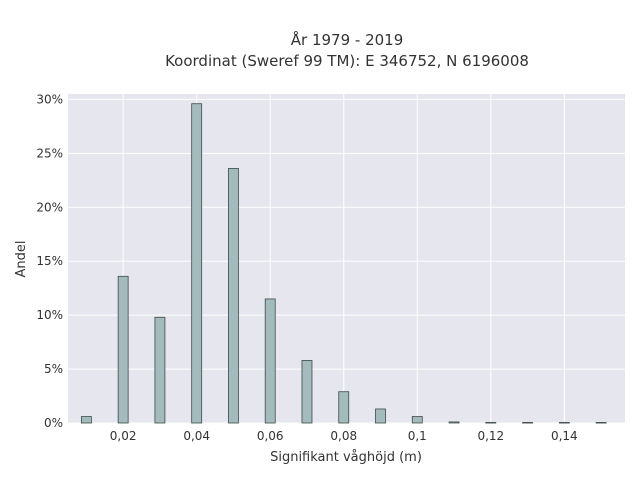 Image resolution: width=640 pixels, height=480 pixels. What do you see at coordinates (49, 261) in the screenshot?
I see `y-tick-label: 15%` at bounding box center [49, 261].